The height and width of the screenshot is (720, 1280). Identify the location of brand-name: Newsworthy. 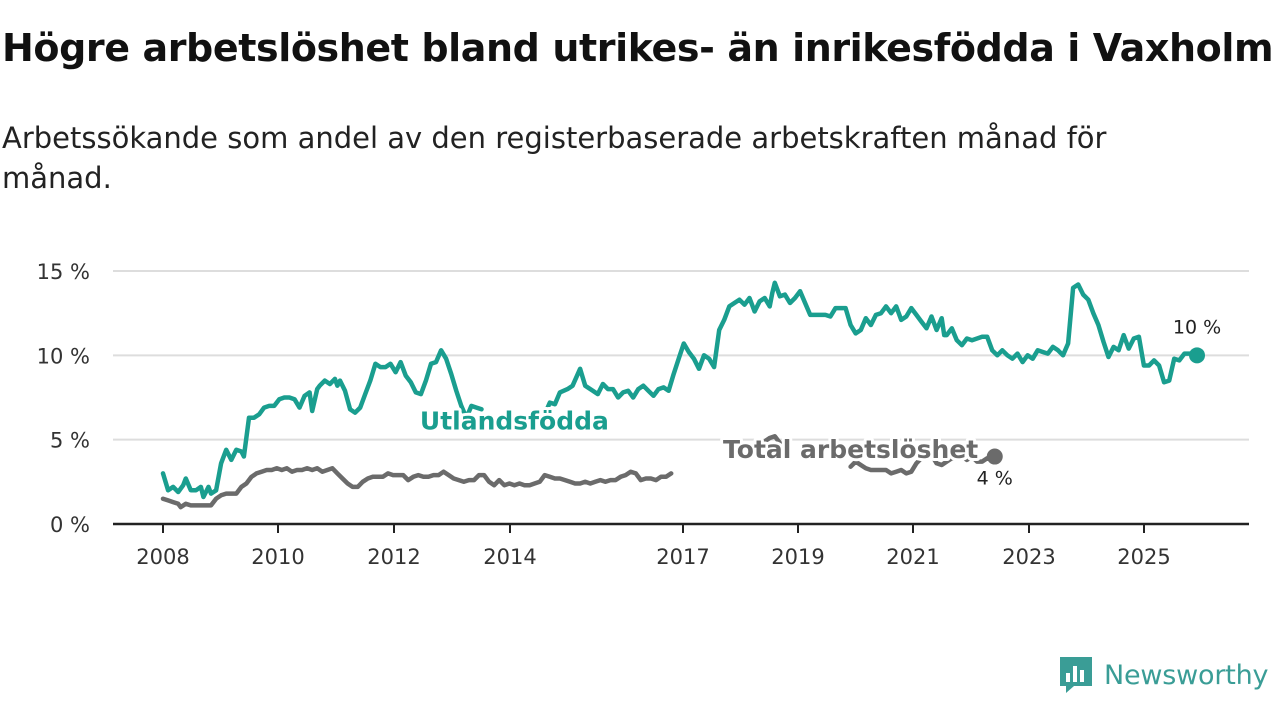
(1186, 675).